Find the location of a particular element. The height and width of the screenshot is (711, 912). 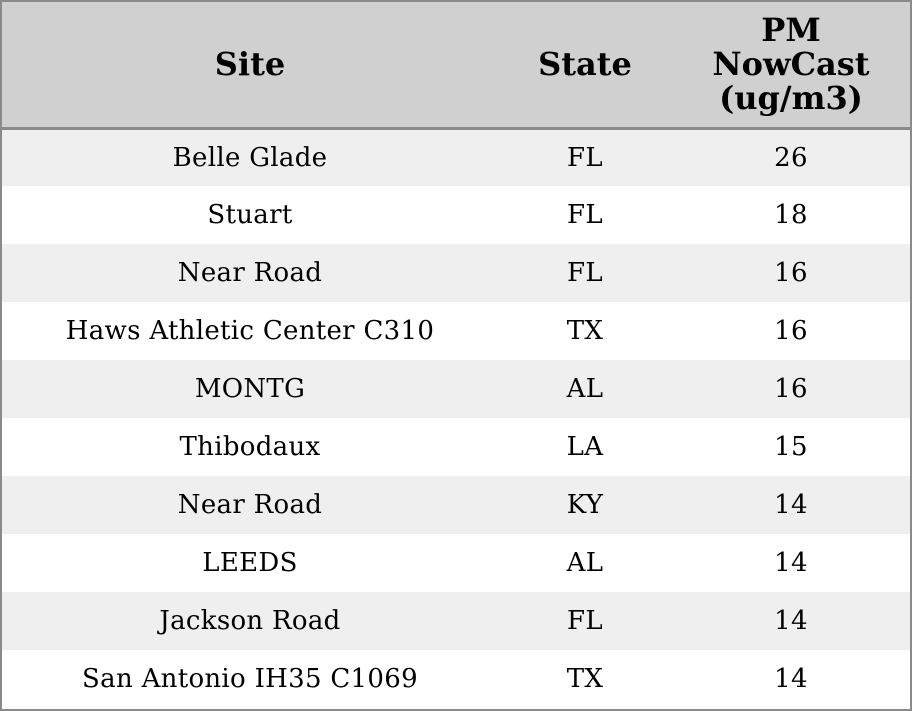

table-row: Belle Glade FL 26 is located at coordinates (456, 157).